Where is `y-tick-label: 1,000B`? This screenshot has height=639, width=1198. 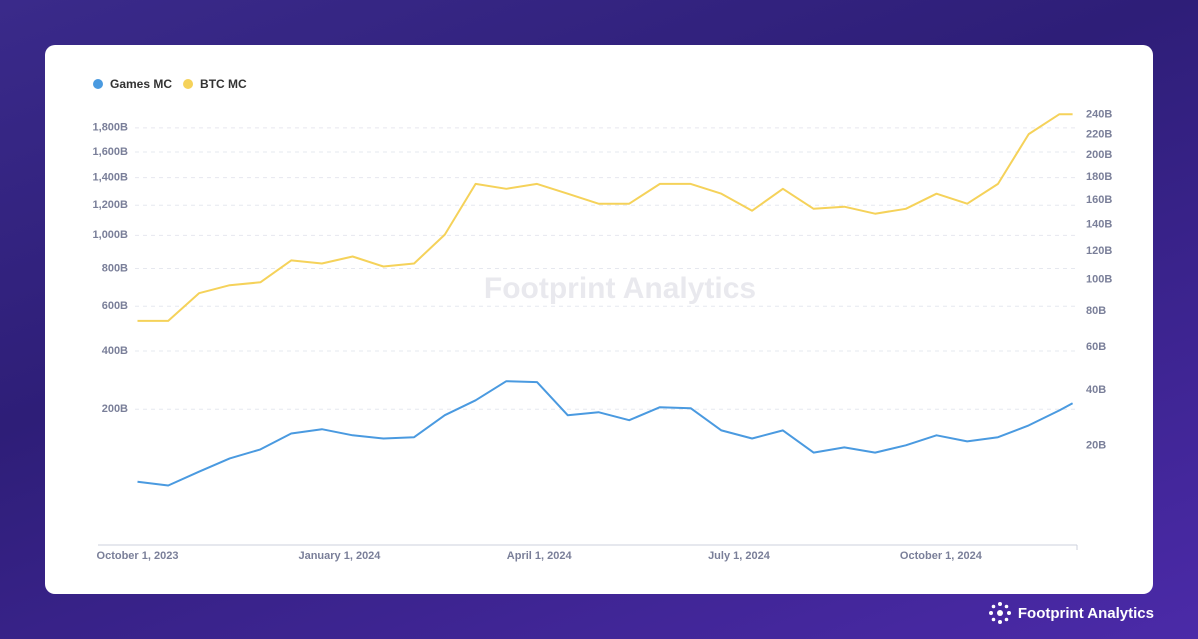
y-tick-label: 1,000B is located at coordinates (111, 235).